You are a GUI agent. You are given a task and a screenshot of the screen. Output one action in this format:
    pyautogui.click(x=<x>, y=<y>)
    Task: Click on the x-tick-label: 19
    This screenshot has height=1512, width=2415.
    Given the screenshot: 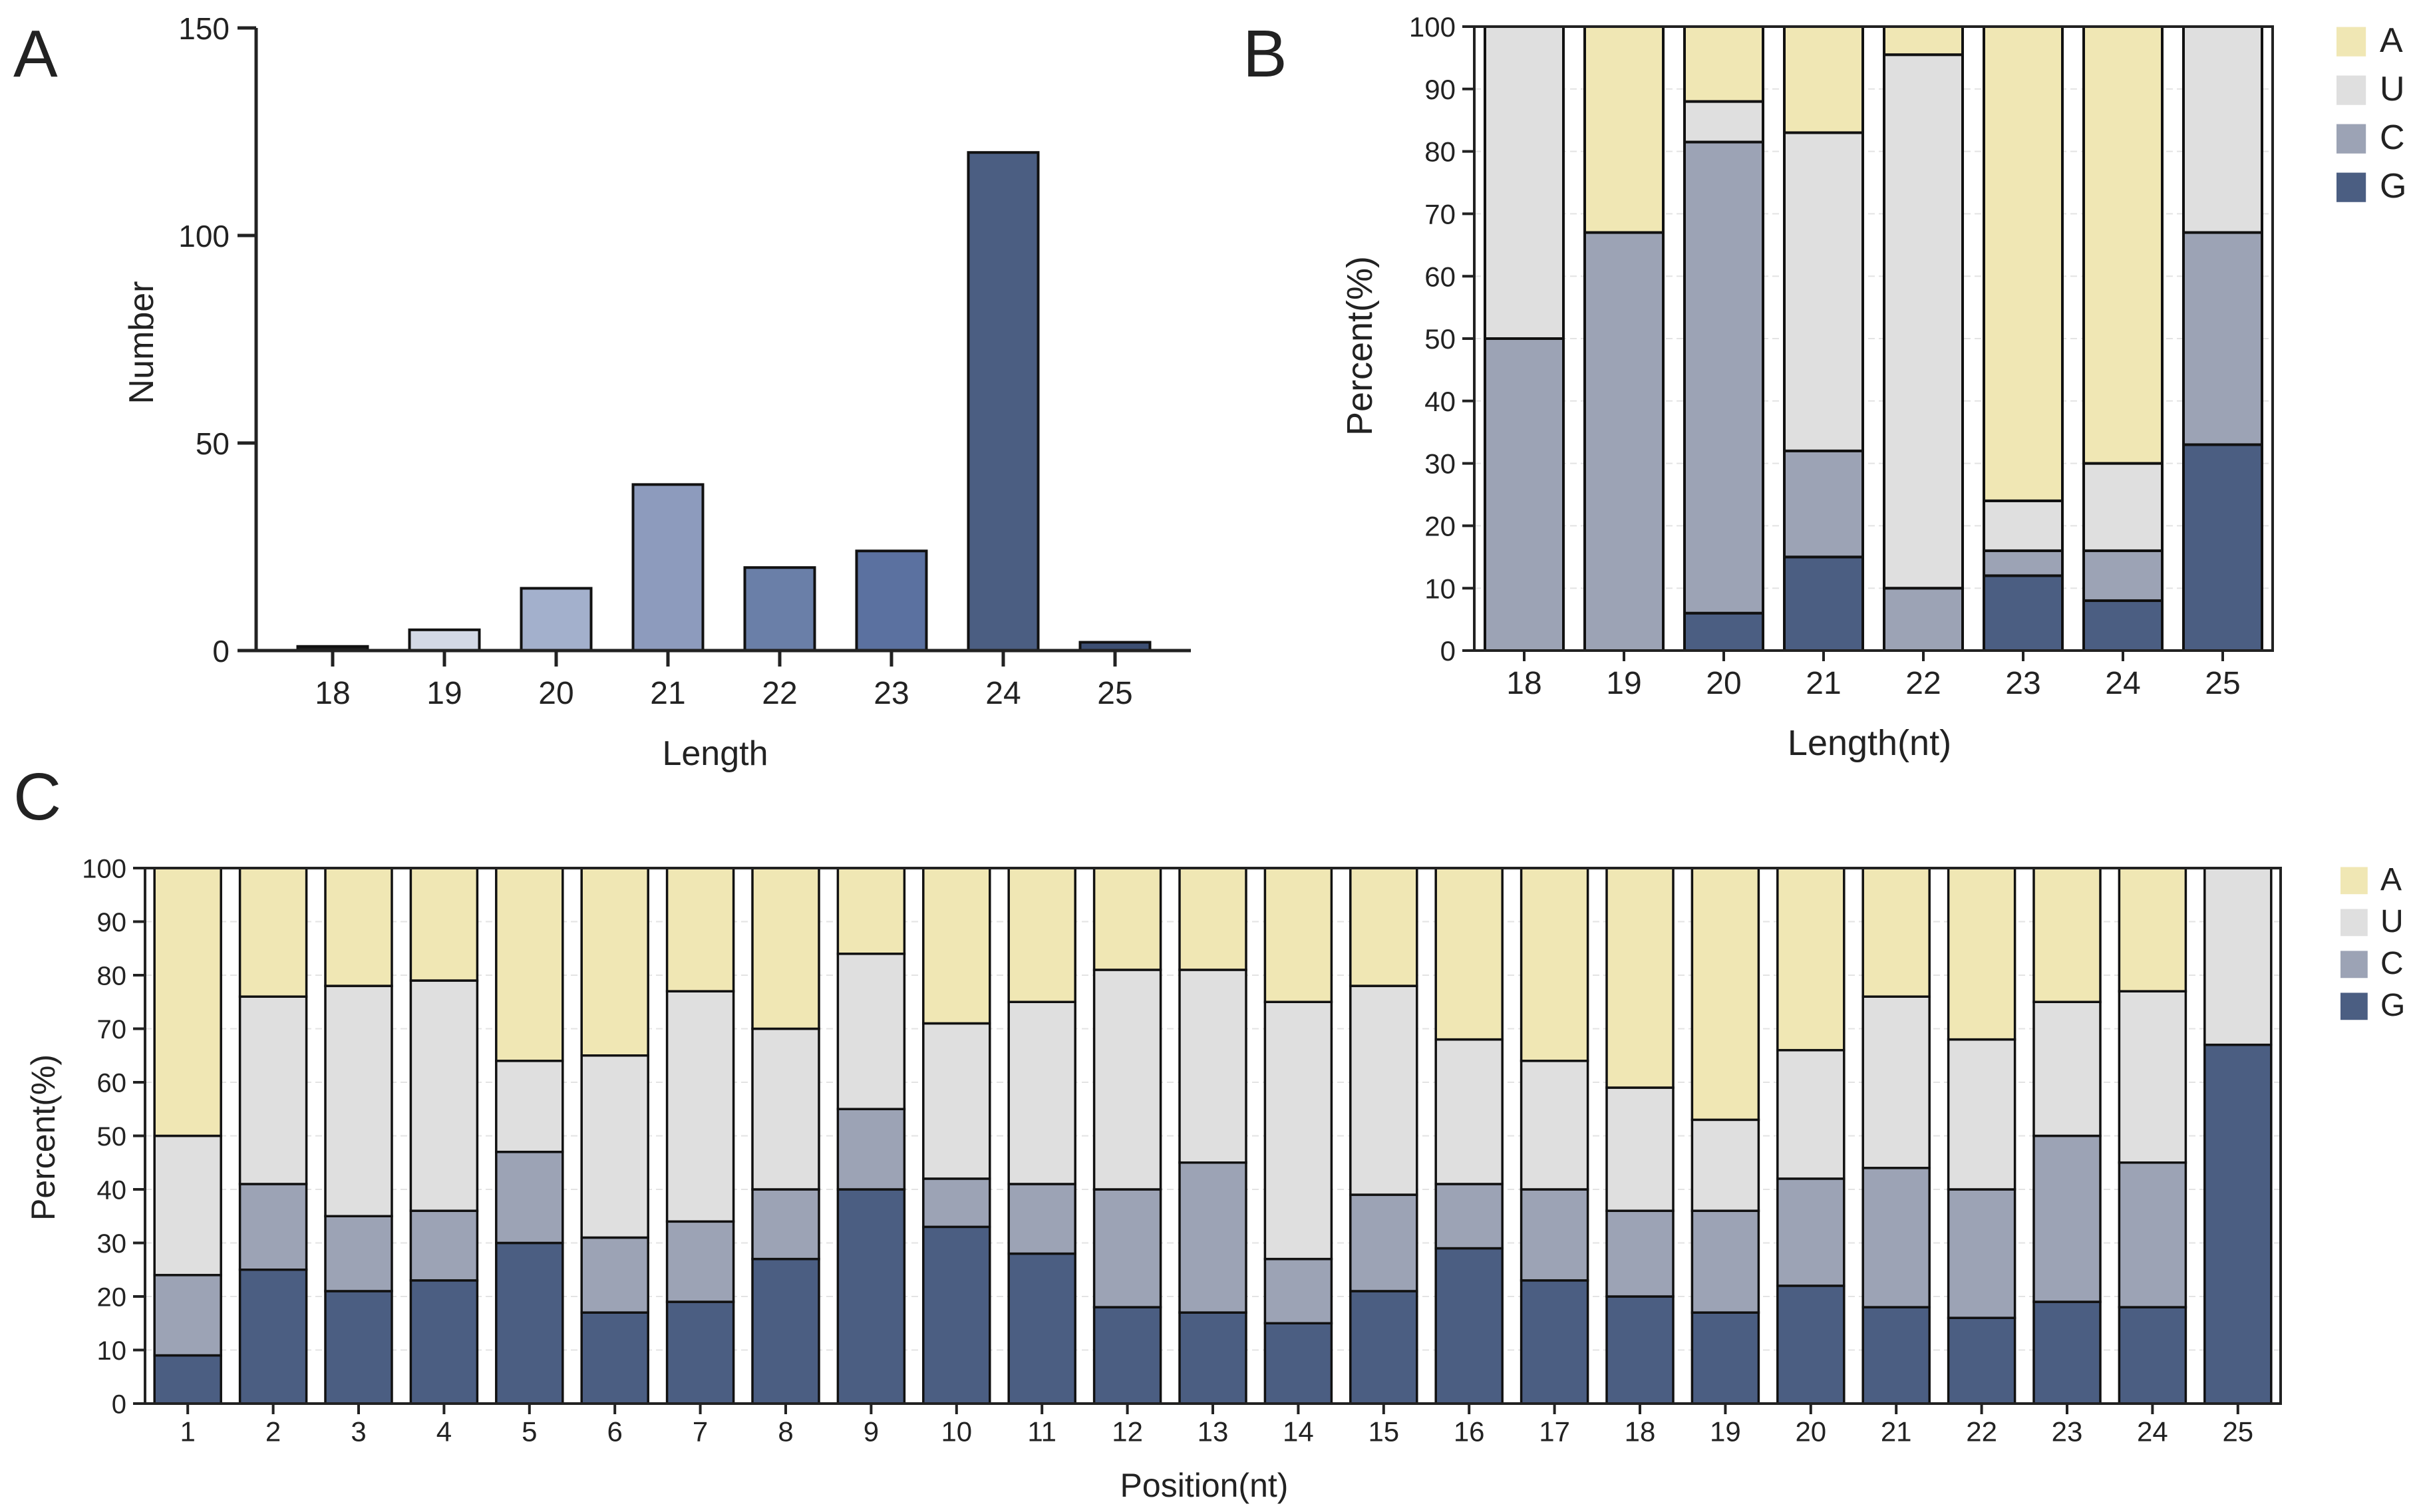 What is the action you would take?
    pyautogui.click(x=1623, y=683)
    